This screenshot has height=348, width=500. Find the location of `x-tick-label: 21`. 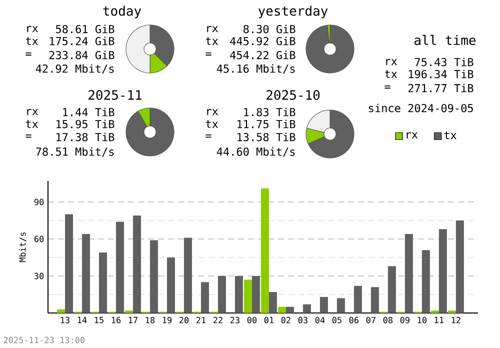

x-tick-label: 21 is located at coordinates (201, 320).